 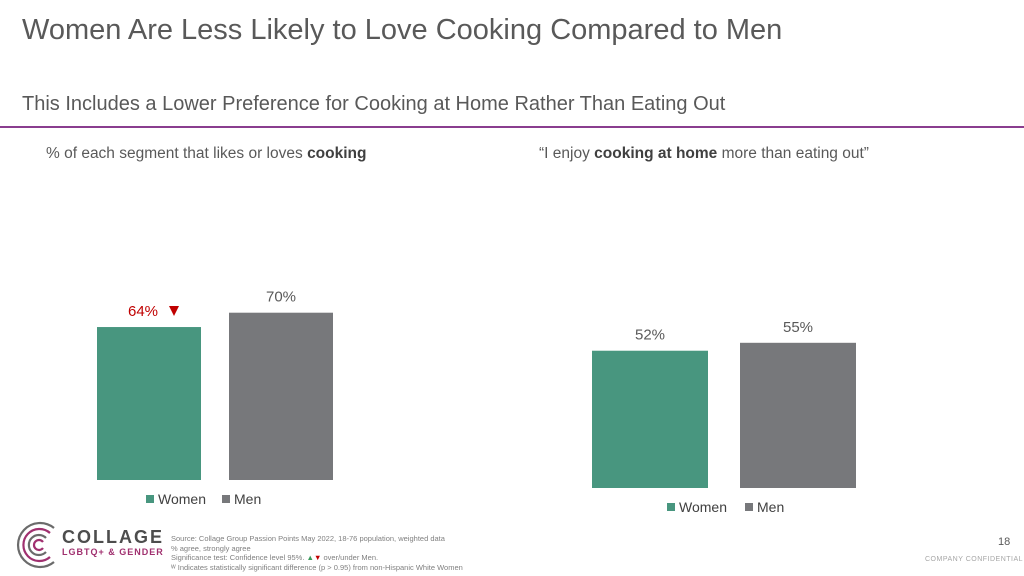 I want to click on left-chart-label-pre: % of each segment that likes or loves, so click(x=177, y=153).